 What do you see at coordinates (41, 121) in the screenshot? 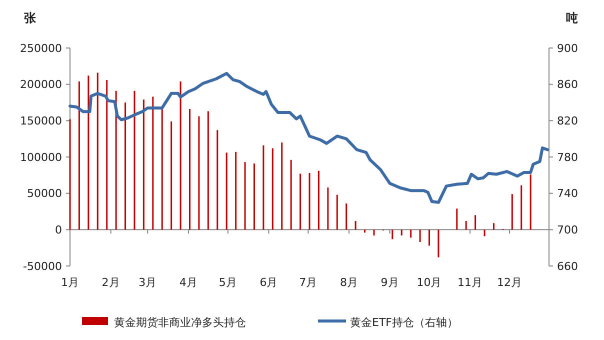
I see `y-tick-label: 150000` at bounding box center [41, 121].